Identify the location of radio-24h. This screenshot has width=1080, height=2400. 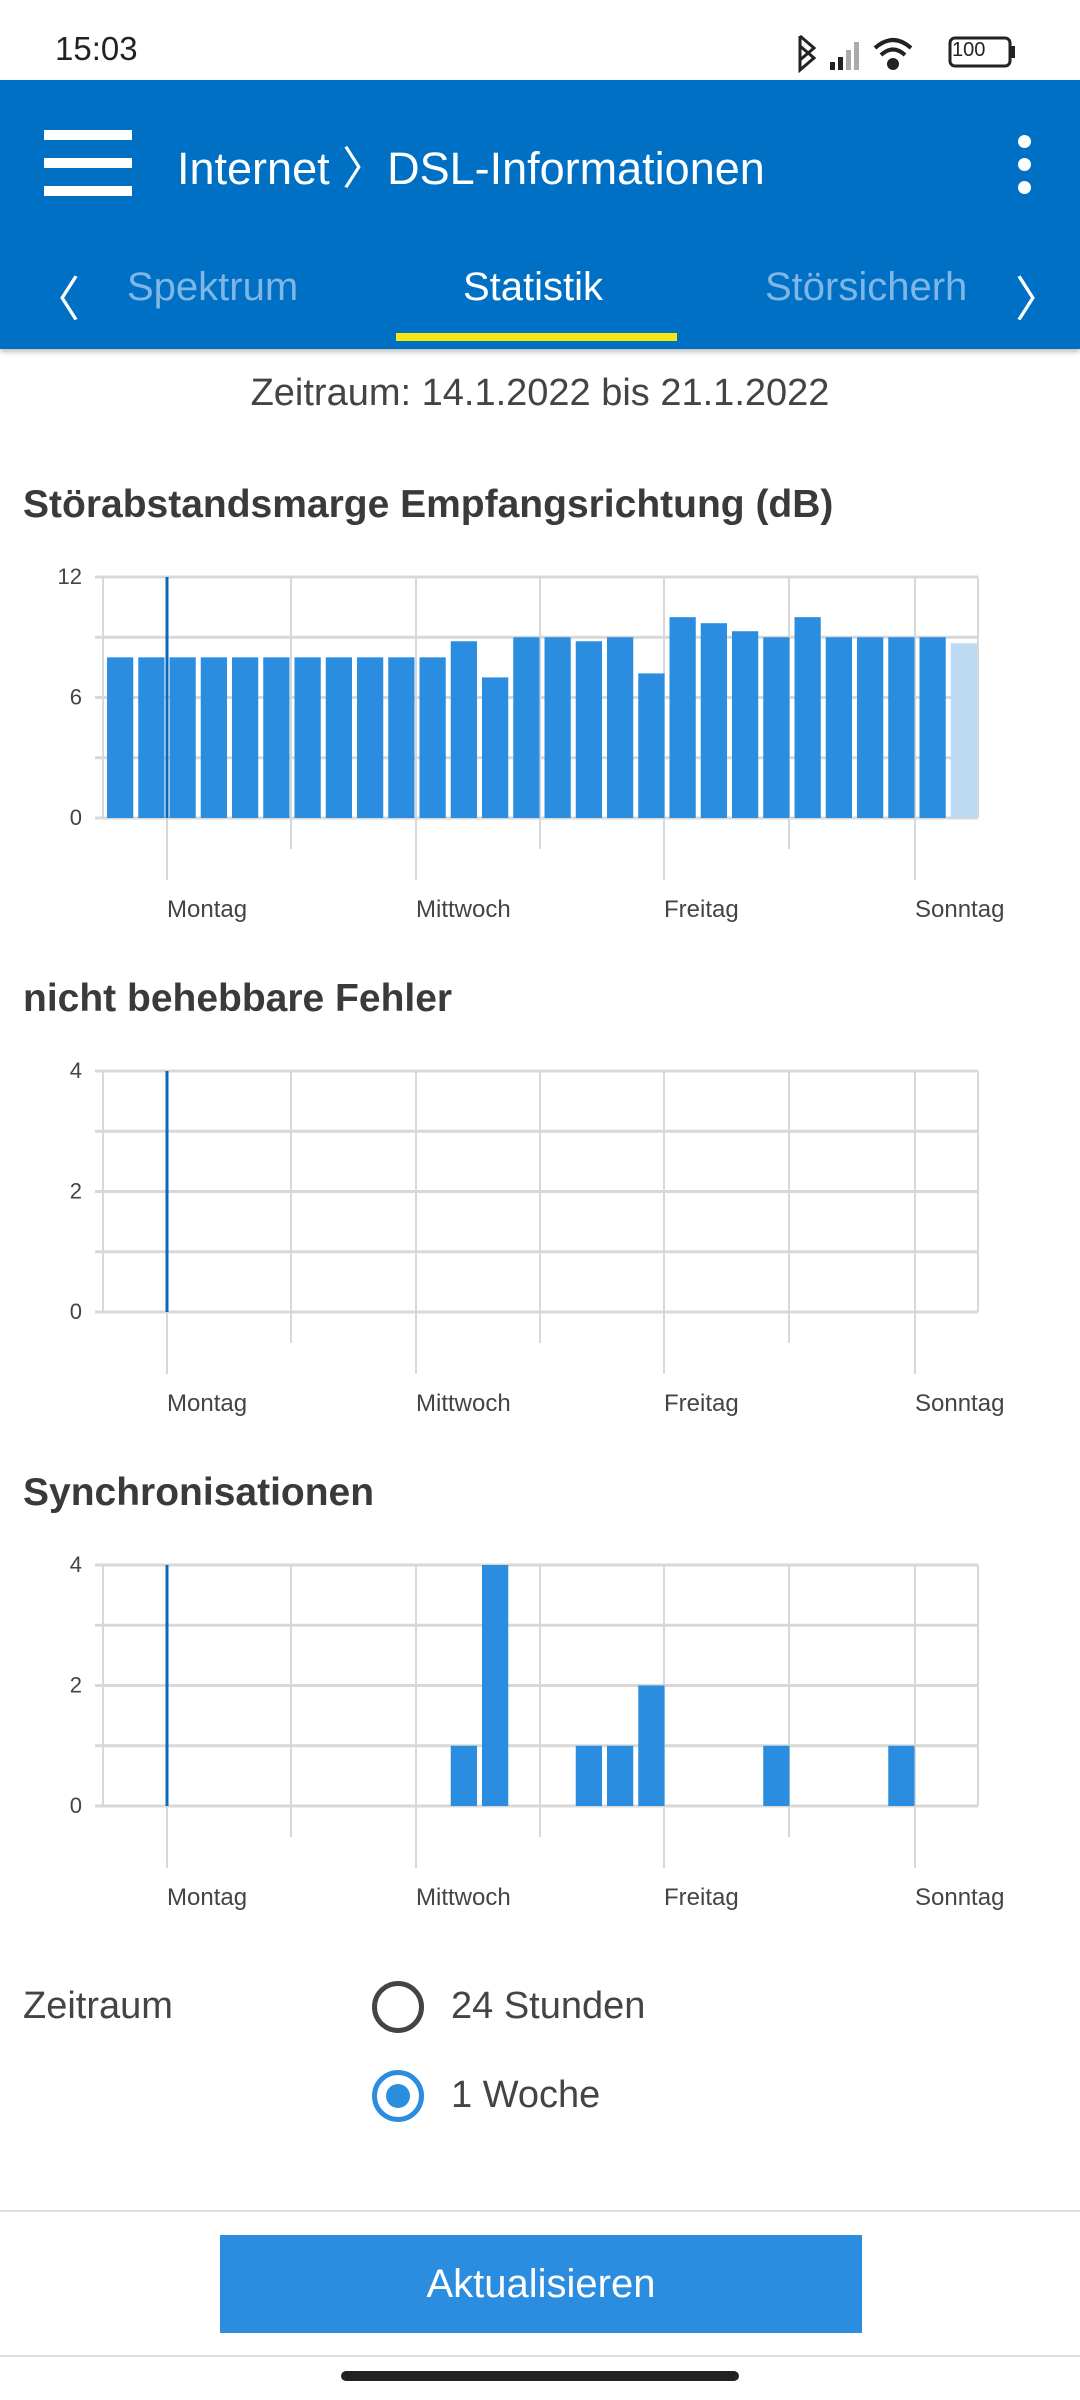
(398, 2007).